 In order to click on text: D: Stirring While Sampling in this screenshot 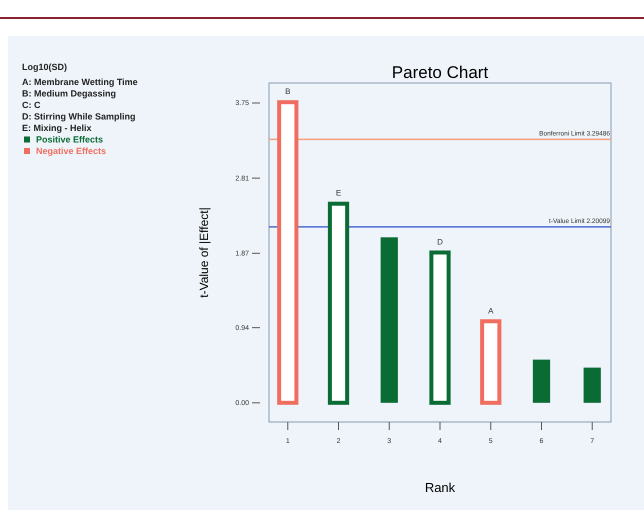, I will do `click(79, 117)`.